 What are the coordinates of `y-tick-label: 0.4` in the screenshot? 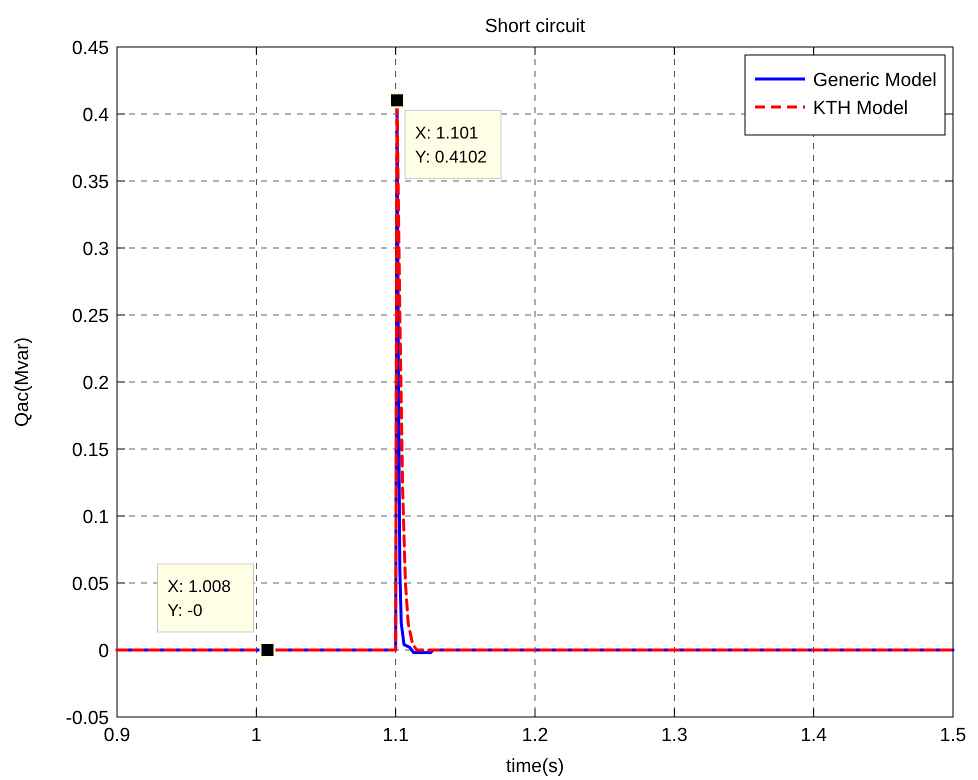 It's located at (96, 115).